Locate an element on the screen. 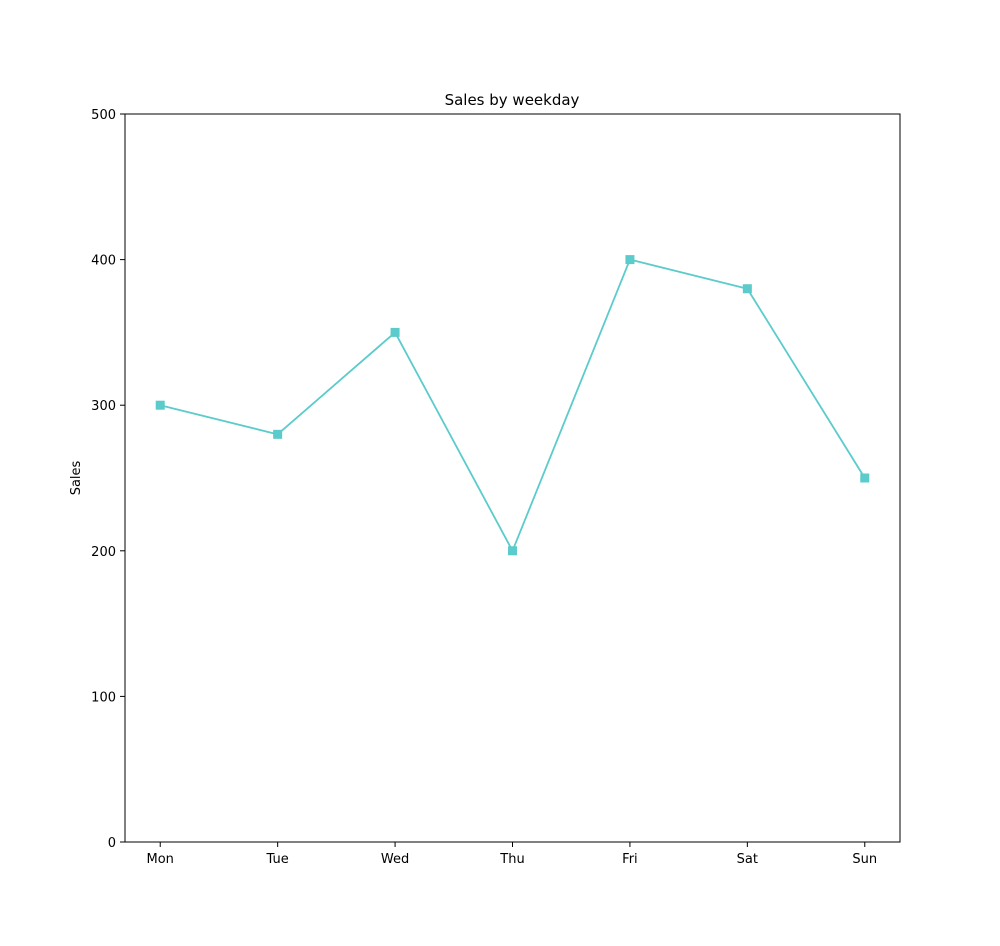  y-tick-label: 300 is located at coordinates (103, 406).